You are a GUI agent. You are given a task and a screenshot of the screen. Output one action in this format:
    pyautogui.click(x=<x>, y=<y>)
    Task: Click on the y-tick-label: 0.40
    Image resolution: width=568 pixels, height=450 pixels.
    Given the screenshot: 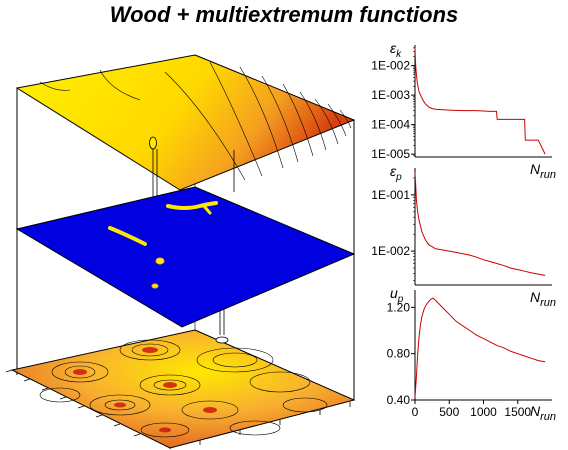 What is the action you would take?
    pyautogui.click(x=399, y=400)
    